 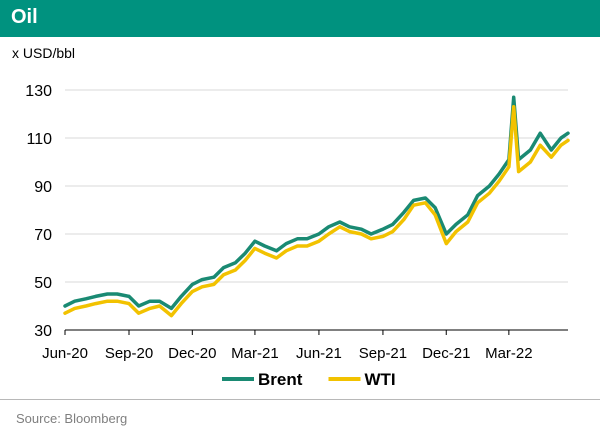 What do you see at coordinates (319, 353) in the screenshot?
I see `x-tick-label: Jun-21` at bounding box center [319, 353].